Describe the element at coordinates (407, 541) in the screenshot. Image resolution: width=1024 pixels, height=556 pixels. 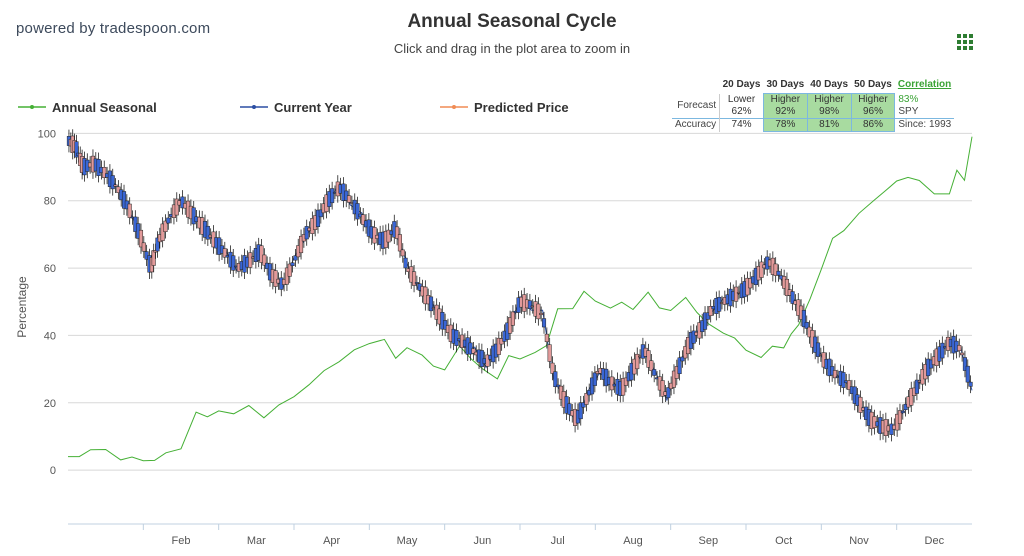
I see `x-tick-label: May` at that location.